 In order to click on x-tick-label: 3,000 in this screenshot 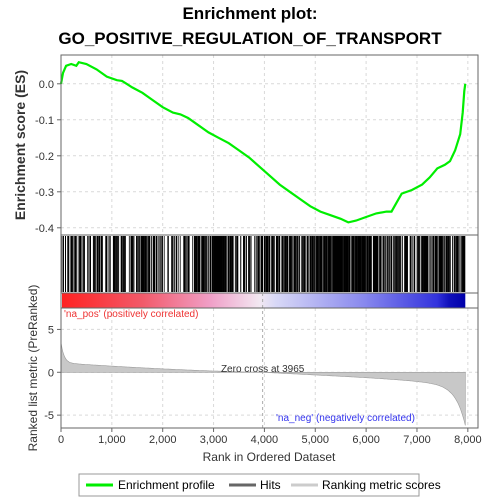, I will do `click(214, 440)`.